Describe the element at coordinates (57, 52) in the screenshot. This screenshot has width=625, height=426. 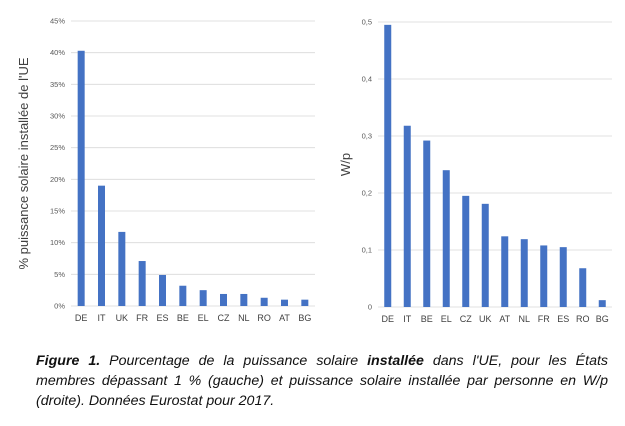
I see `y-tick-label: 40%` at that location.